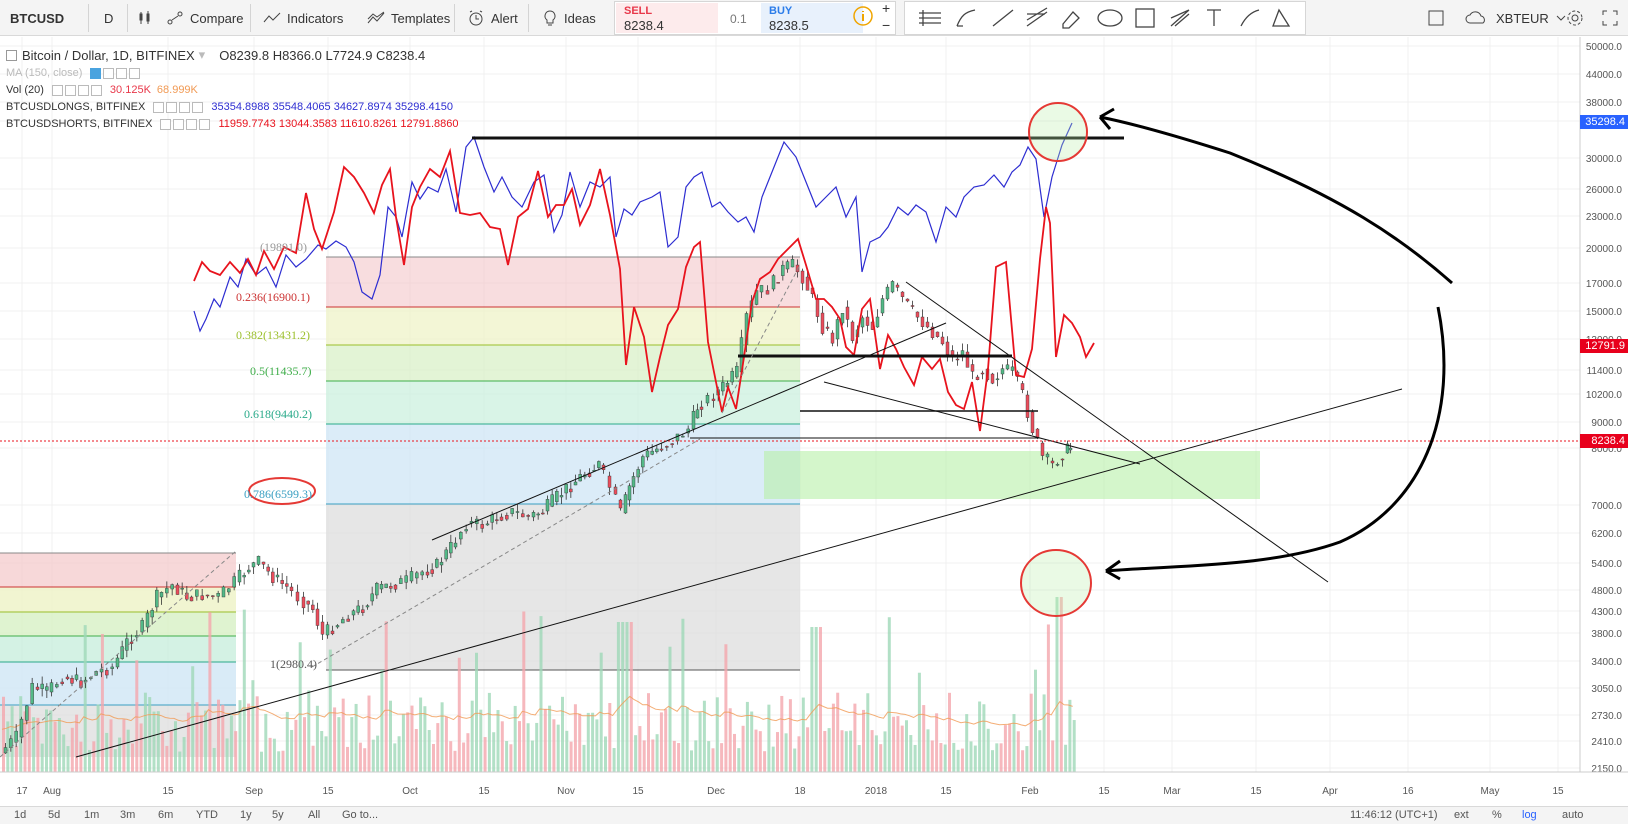 The height and width of the screenshot is (824, 1628). I want to click on auto-toggle: auto, so click(1573, 815).